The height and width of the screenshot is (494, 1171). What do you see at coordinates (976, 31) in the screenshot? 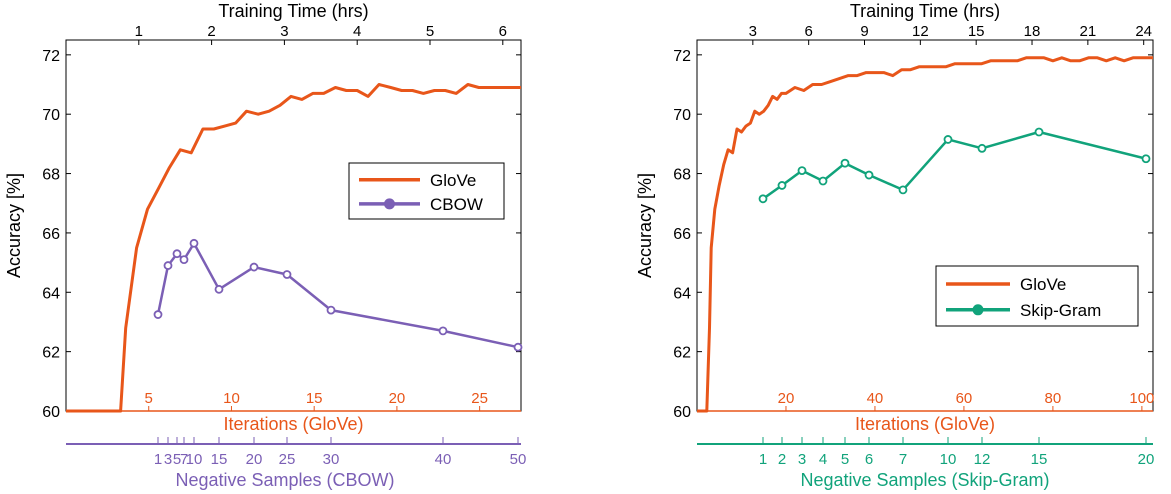
I see `top-tick-label: 15` at bounding box center [976, 31].